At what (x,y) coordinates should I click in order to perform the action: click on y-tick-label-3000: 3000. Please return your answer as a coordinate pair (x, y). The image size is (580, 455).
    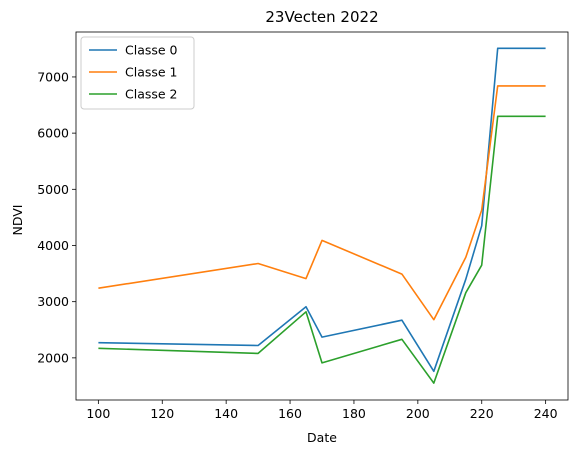
    Looking at the image, I should click on (53, 301).